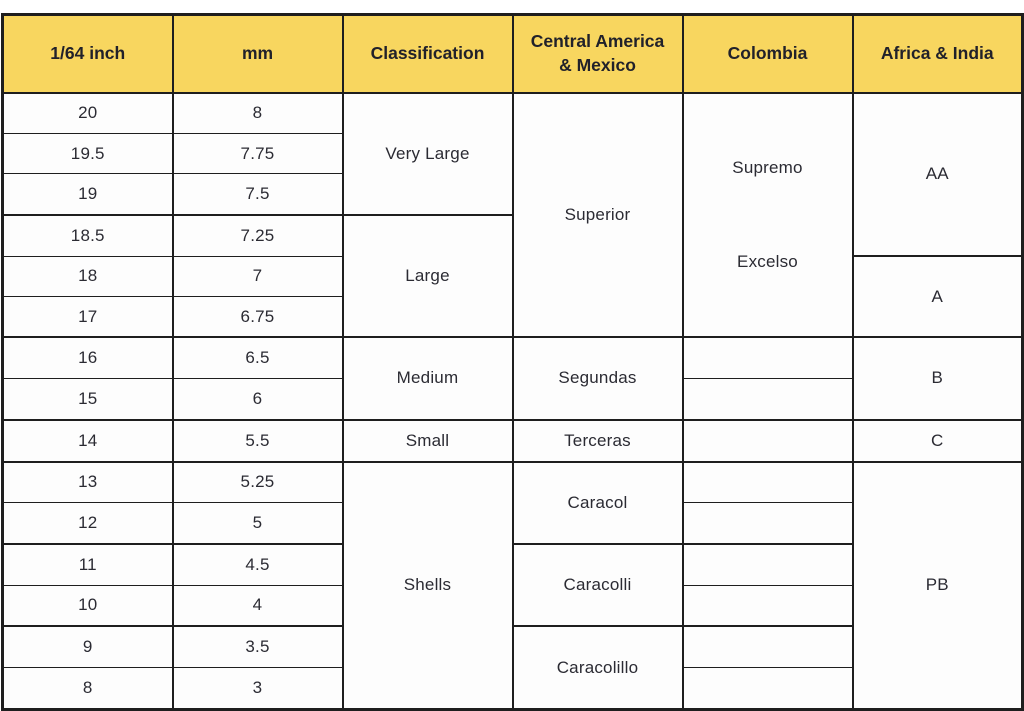  Describe the element at coordinates (257, 113) in the screenshot. I see `mm-cell: 8` at that location.